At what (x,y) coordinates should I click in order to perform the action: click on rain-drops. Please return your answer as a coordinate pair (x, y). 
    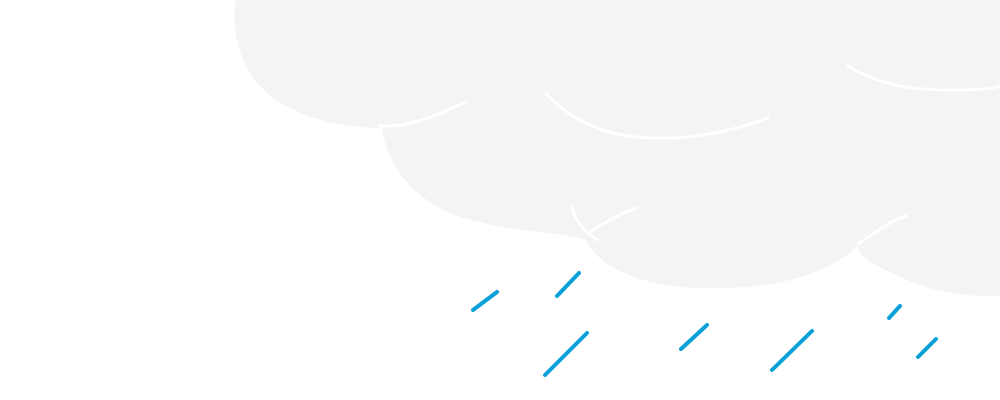
    Looking at the image, I should click on (704, 324).